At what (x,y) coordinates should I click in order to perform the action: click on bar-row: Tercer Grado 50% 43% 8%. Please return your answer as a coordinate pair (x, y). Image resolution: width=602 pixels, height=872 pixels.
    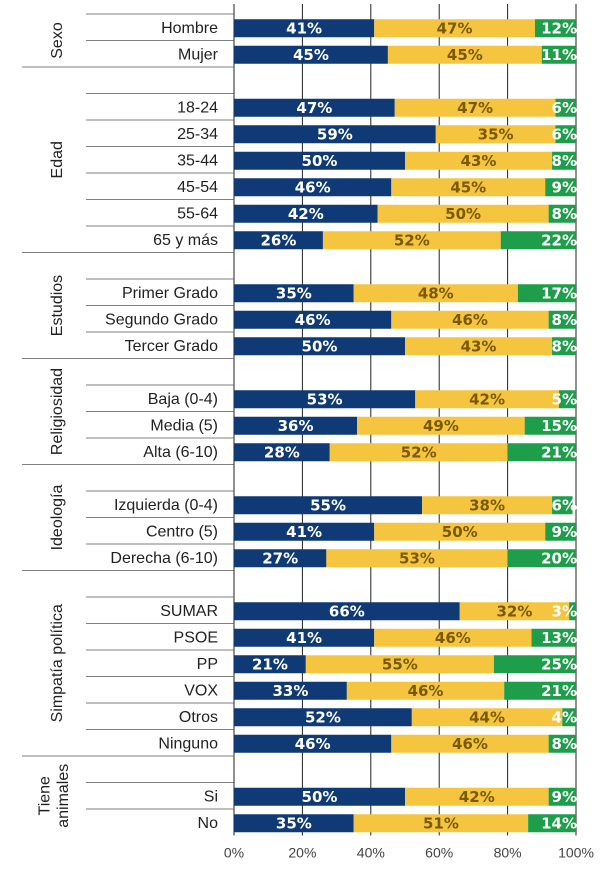
    Looking at the image, I should click on (351, 346).